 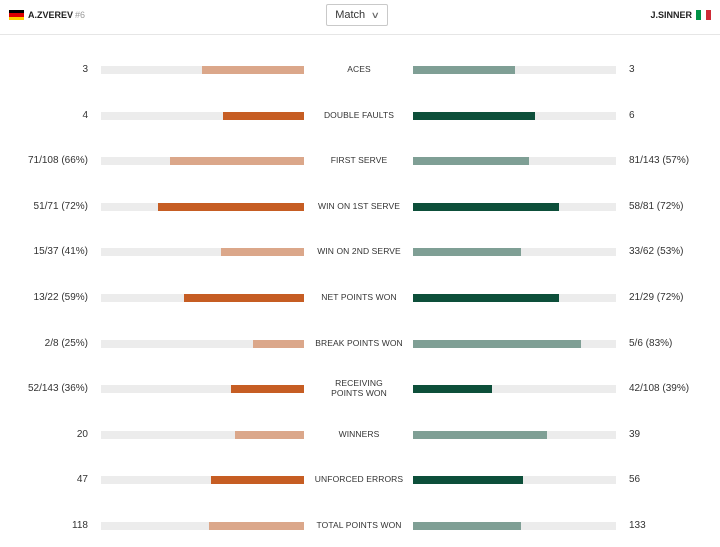 What do you see at coordinates (359, 525) in the screenshot?
I see `stat-label: TOTAL POINTS WON` at bounding box center [359, 525].